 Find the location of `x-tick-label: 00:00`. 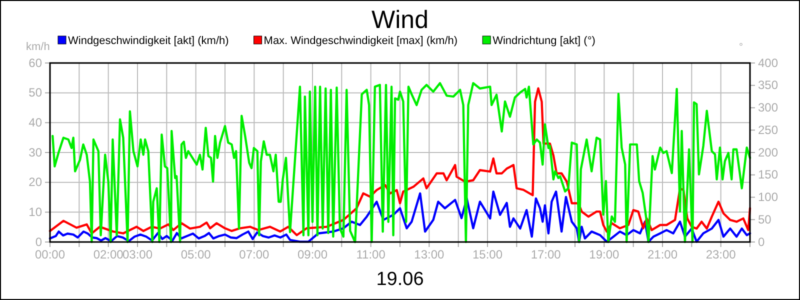

x-tick-label: 00:00 is located at coordinates (50, 255).